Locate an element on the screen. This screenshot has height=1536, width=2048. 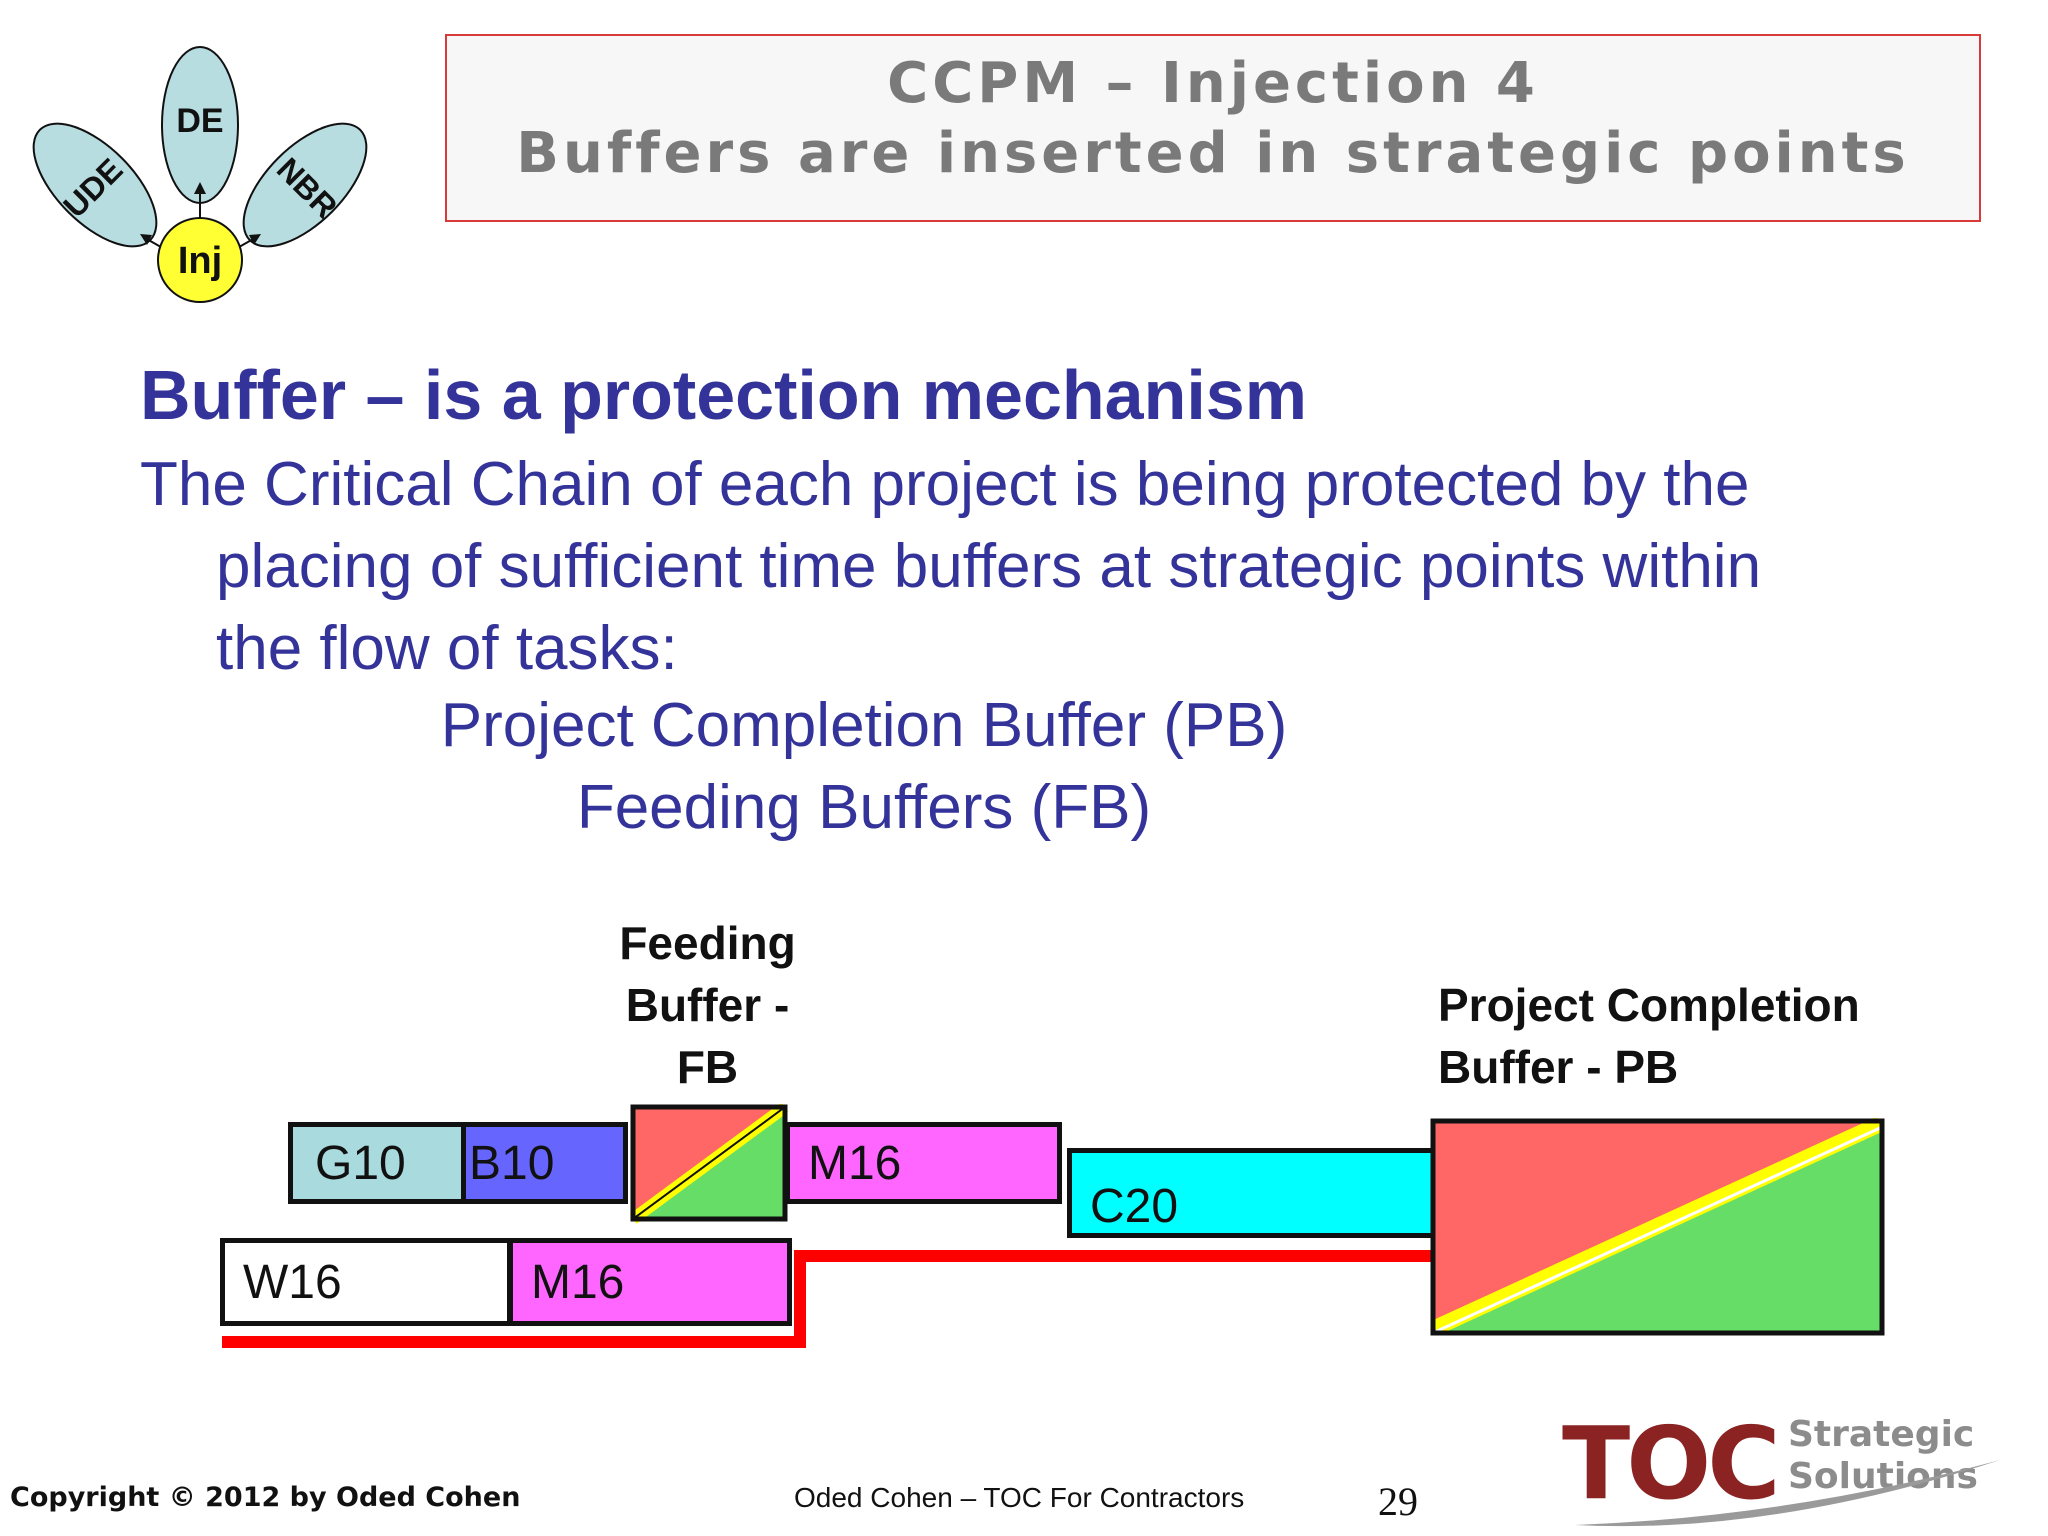
buffer-item-fb: Feeding Buffers (FB) is located at coordinates (864, 807).